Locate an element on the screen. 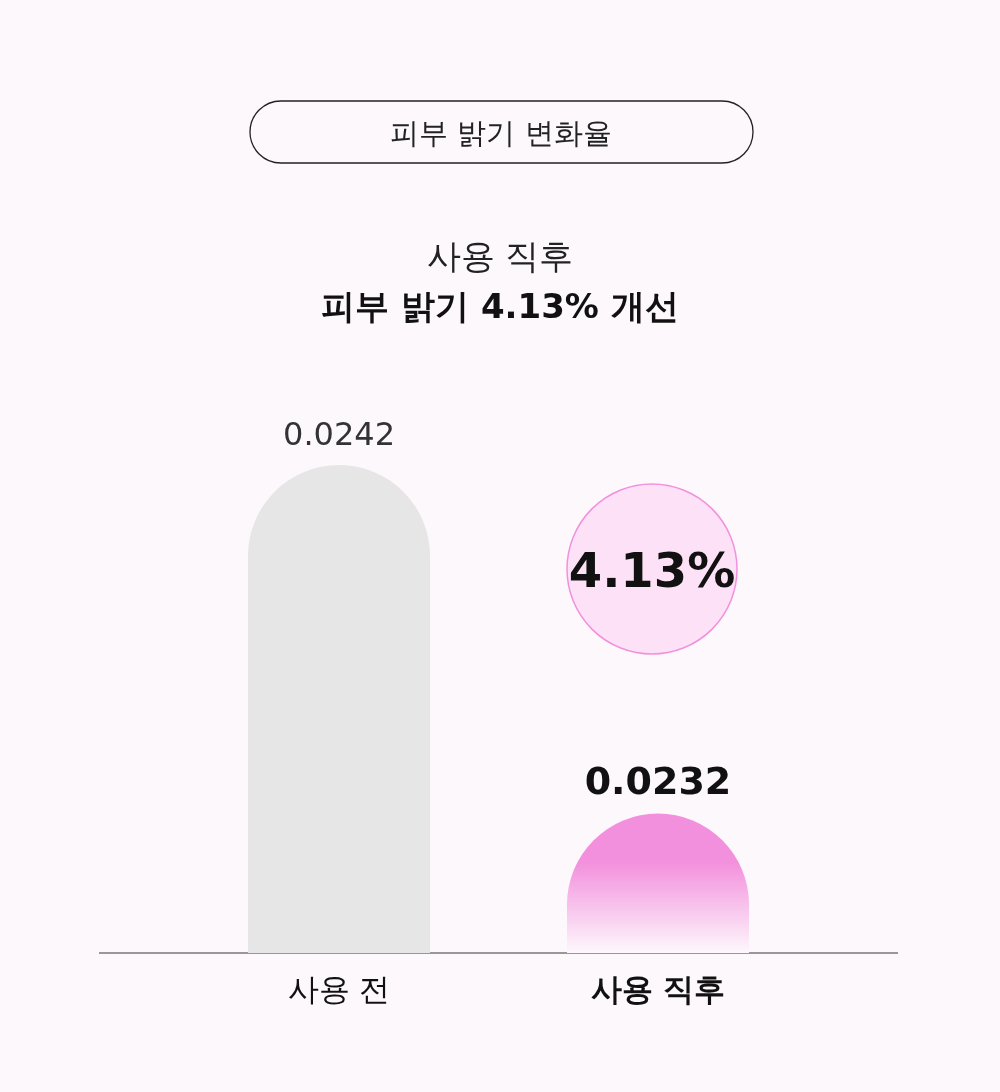 This screenshot has width=1000, height=1092. x-tick-label: 사용 전 is located at coordinates (339, 989).